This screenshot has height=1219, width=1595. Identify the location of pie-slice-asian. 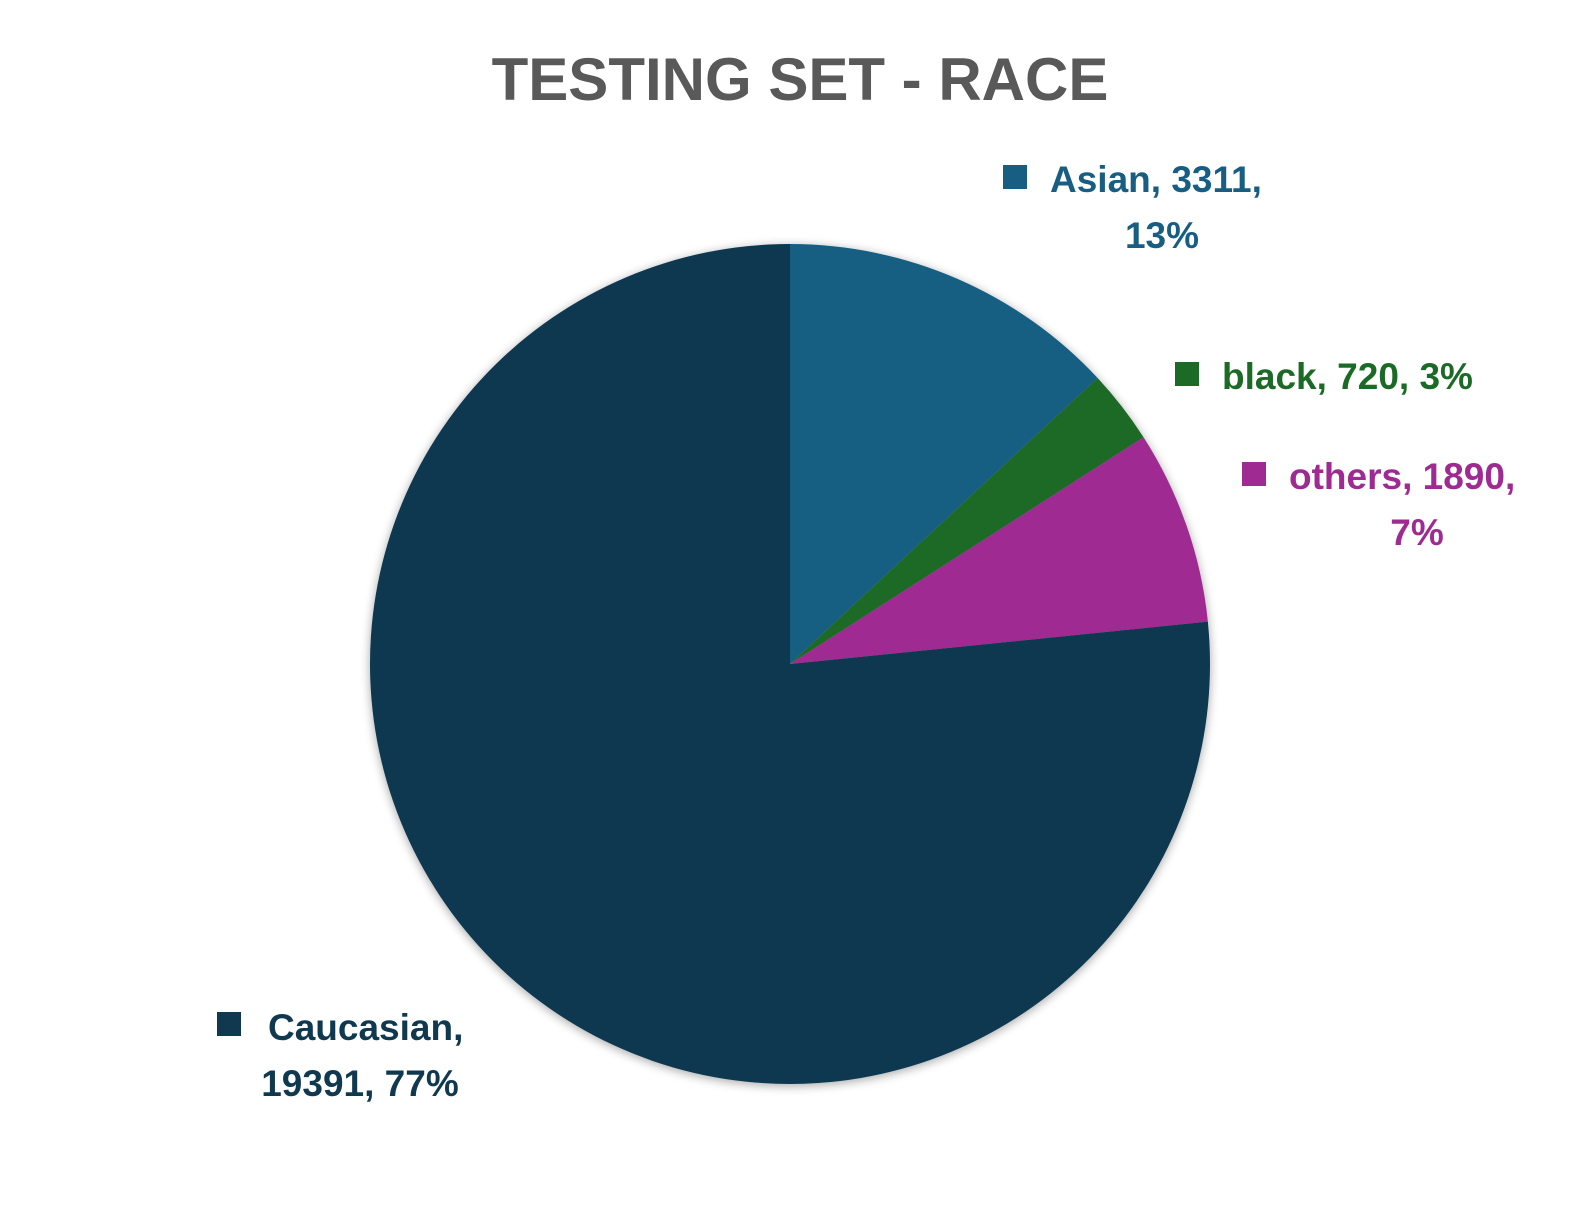
(944, 454).